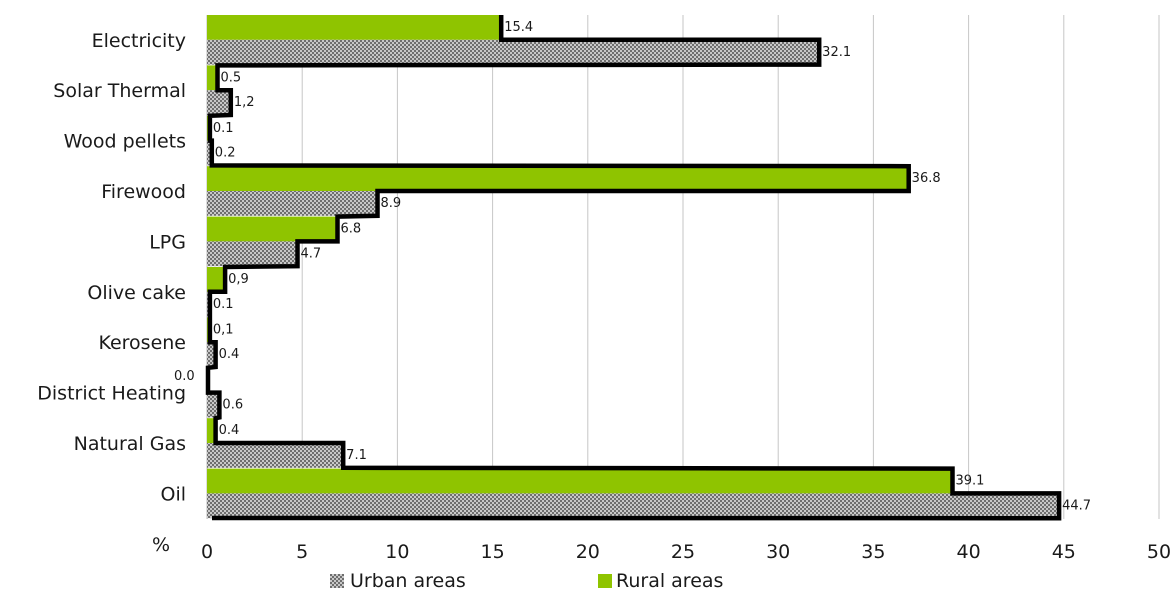  What do you see at coordinates (926, 178) in the screenshot?
I see `label-rural-3: 36.8` at bounding box center [926, 178].